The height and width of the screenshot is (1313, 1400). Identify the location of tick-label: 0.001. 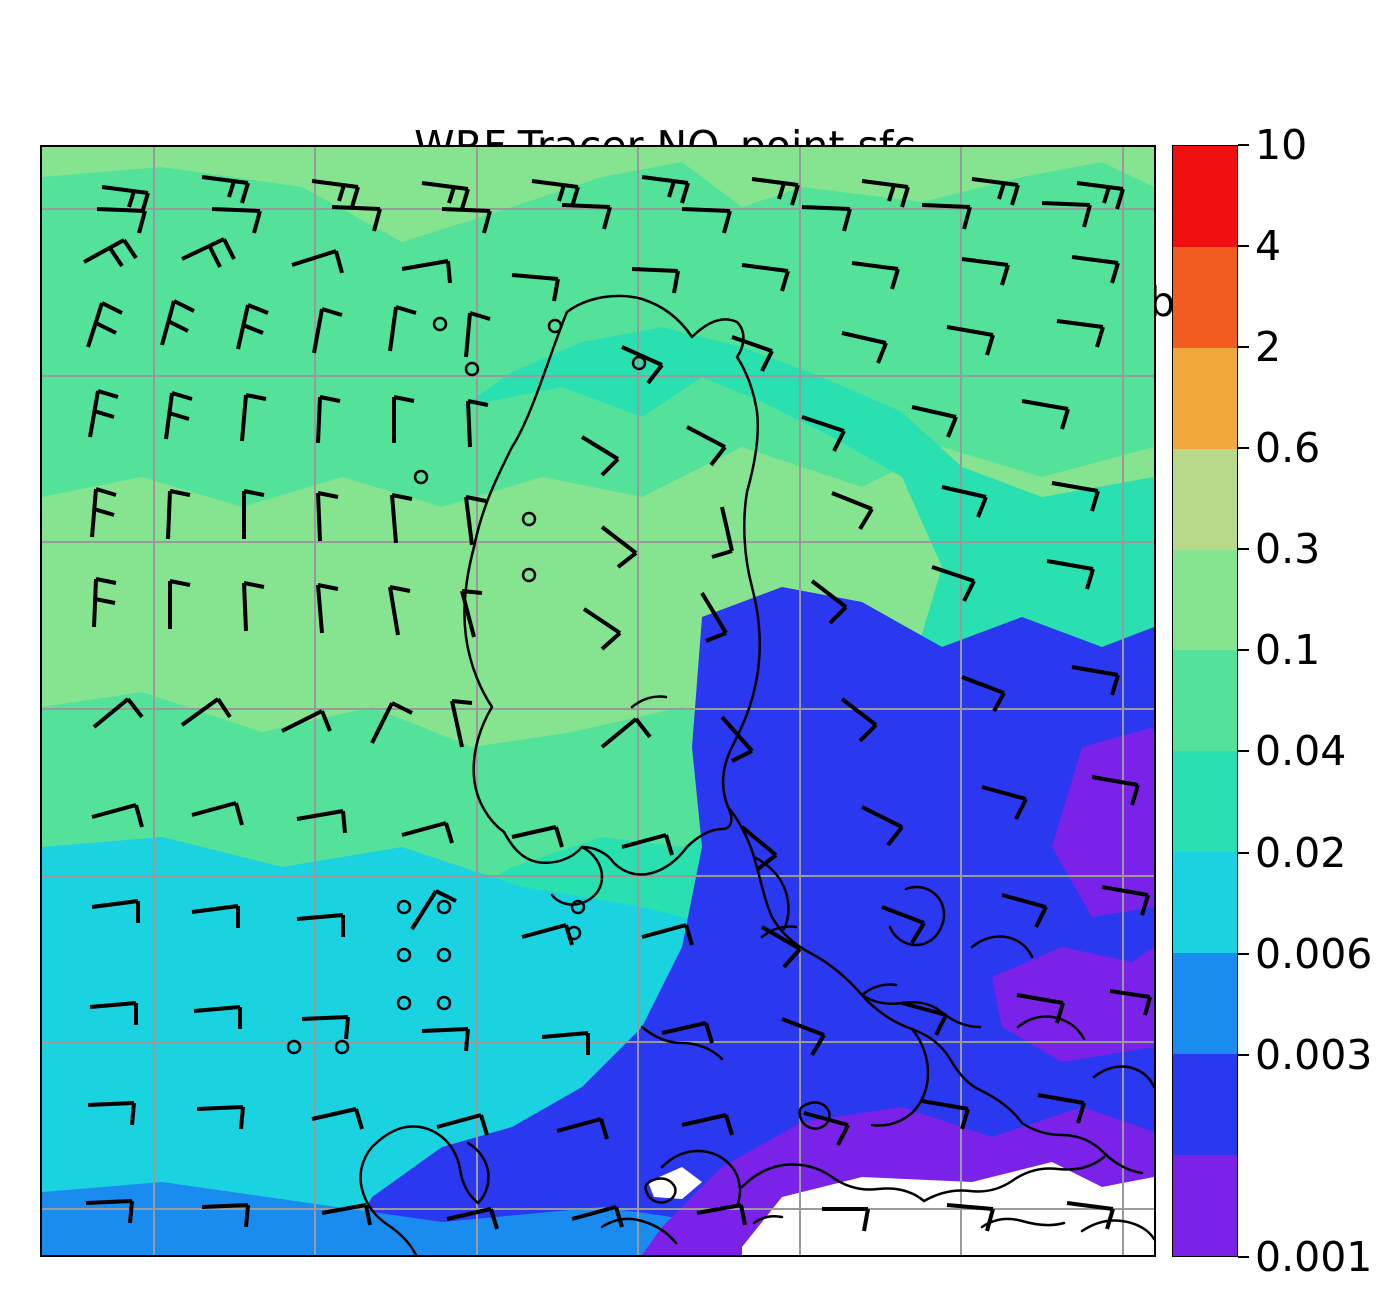
(1314, 1257).